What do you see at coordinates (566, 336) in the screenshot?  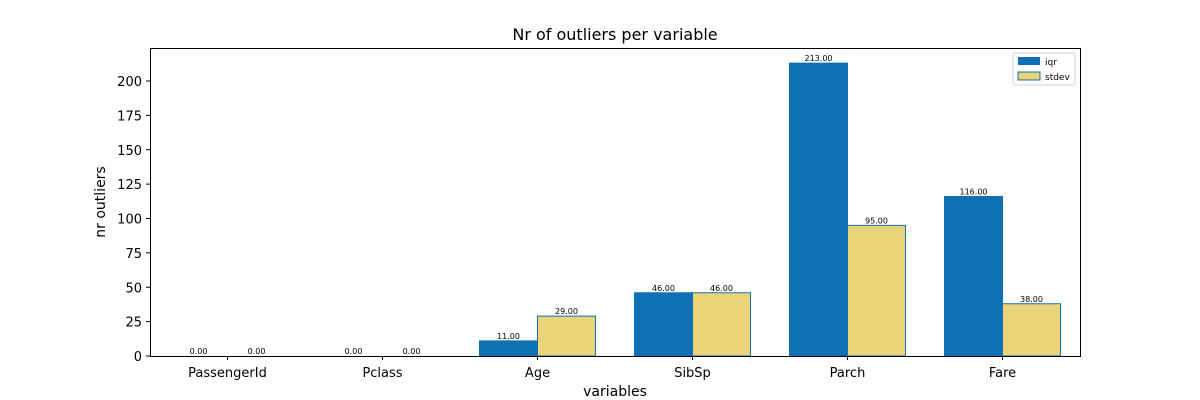 I see `bar-stdev-age` at bounding box center [566, 336].